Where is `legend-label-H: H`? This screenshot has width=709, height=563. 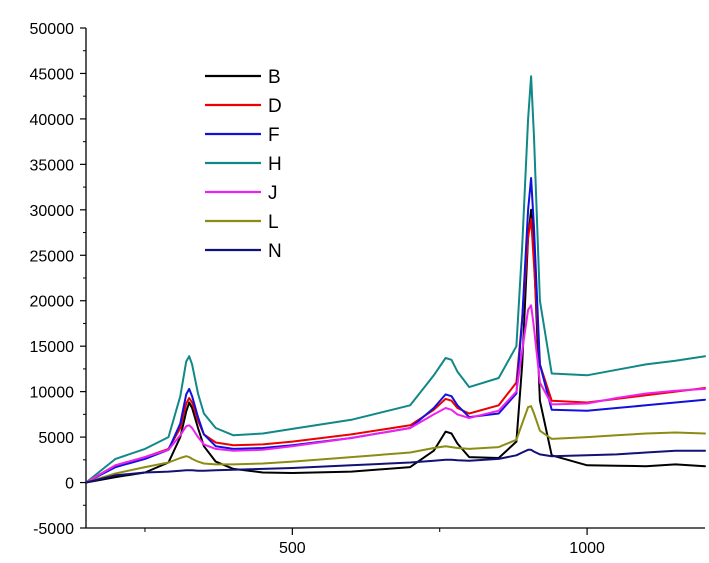
legend-label-H: H is located at coordinates (275, 164).